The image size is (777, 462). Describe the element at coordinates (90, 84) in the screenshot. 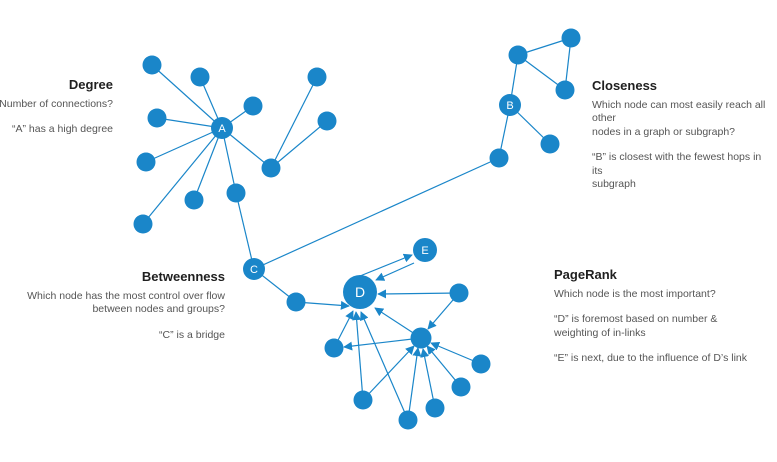

I see `degree-title: Degree` at that location.